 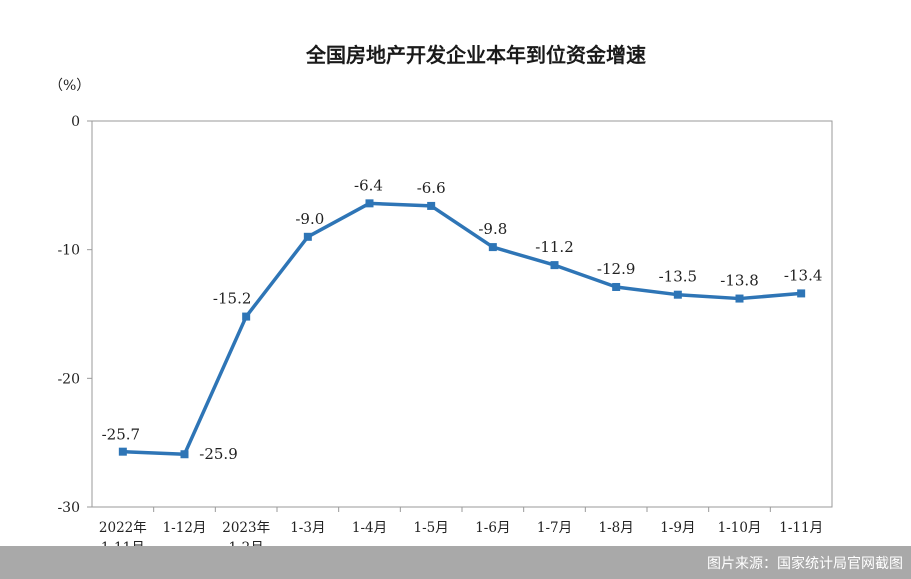 What do you see at coordinates (121, 435) in the screenshot?
I see `data-label: -25.7` at bounding box center [121, 435].